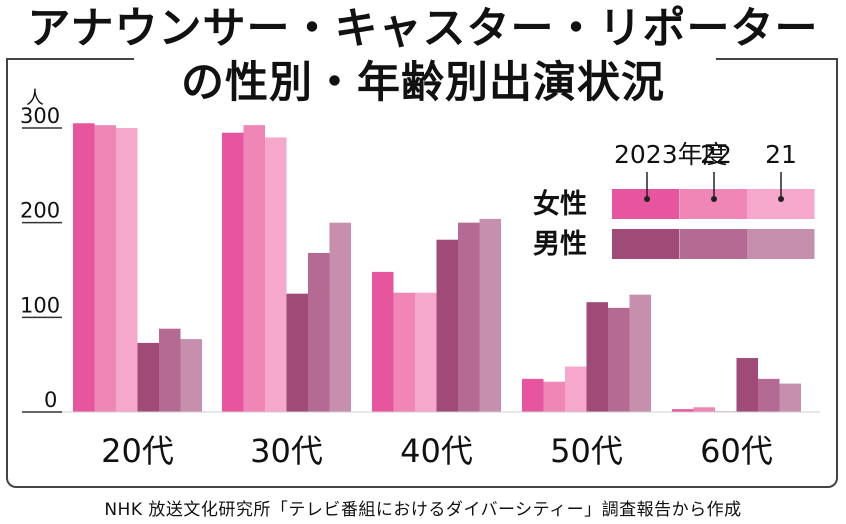 Image resolution: width=846 pixels, height=524 pixels. I want to click on x-tick-label: 60代, so click(736, 451).